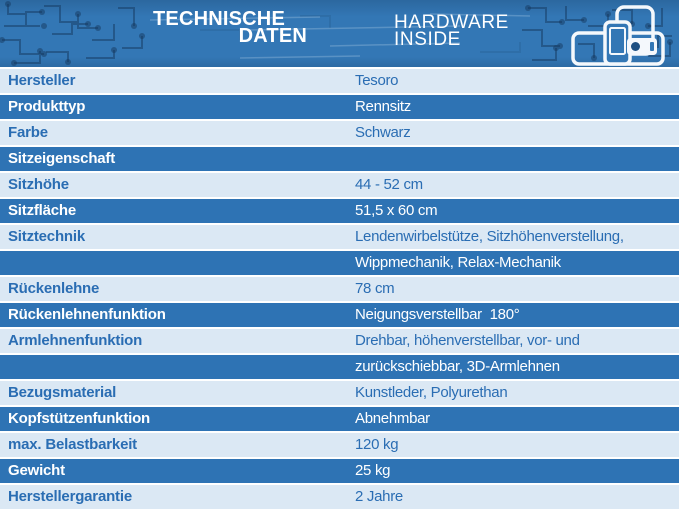 The image size is (679, 509). I want to click on spec-label: Hersteller, so click(42, 80).